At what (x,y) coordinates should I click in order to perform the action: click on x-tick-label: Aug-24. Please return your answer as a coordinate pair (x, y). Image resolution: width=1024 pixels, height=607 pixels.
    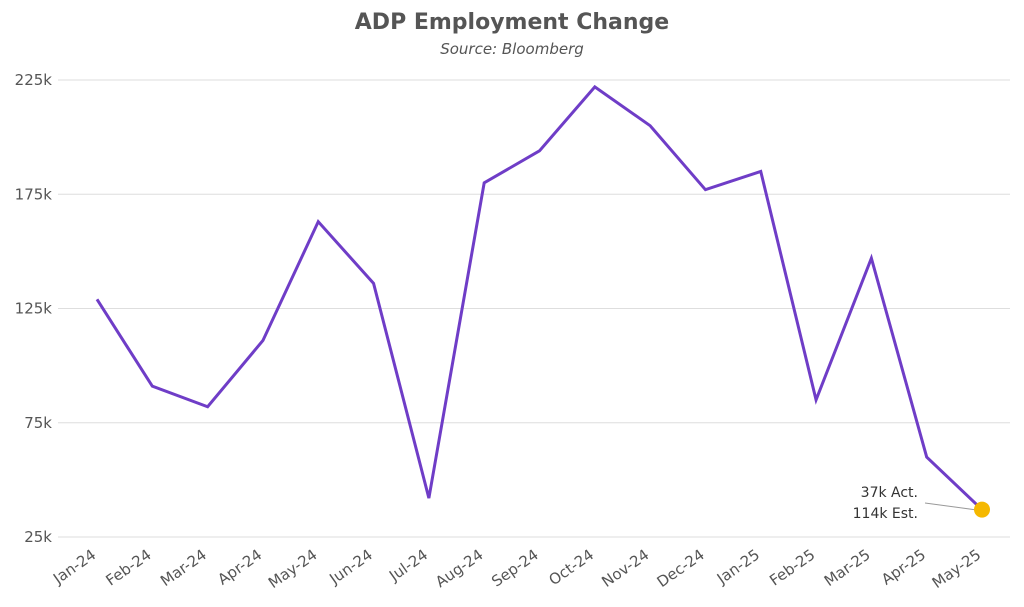
    Looking at the image, I should click on (459, 569).